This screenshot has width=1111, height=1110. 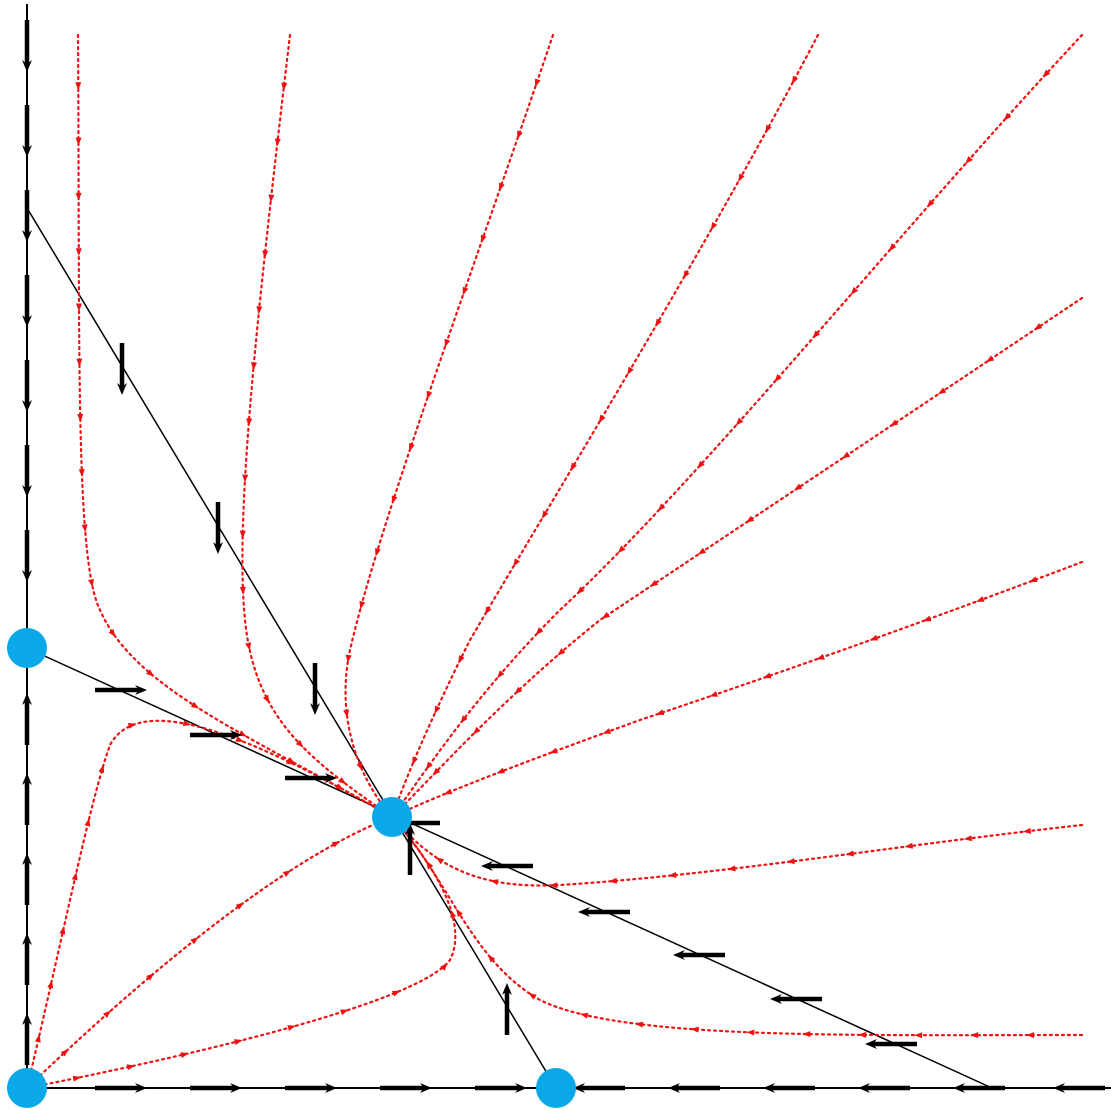 I want to click on equilibrium-y-axis, so click(x=27, y=648).